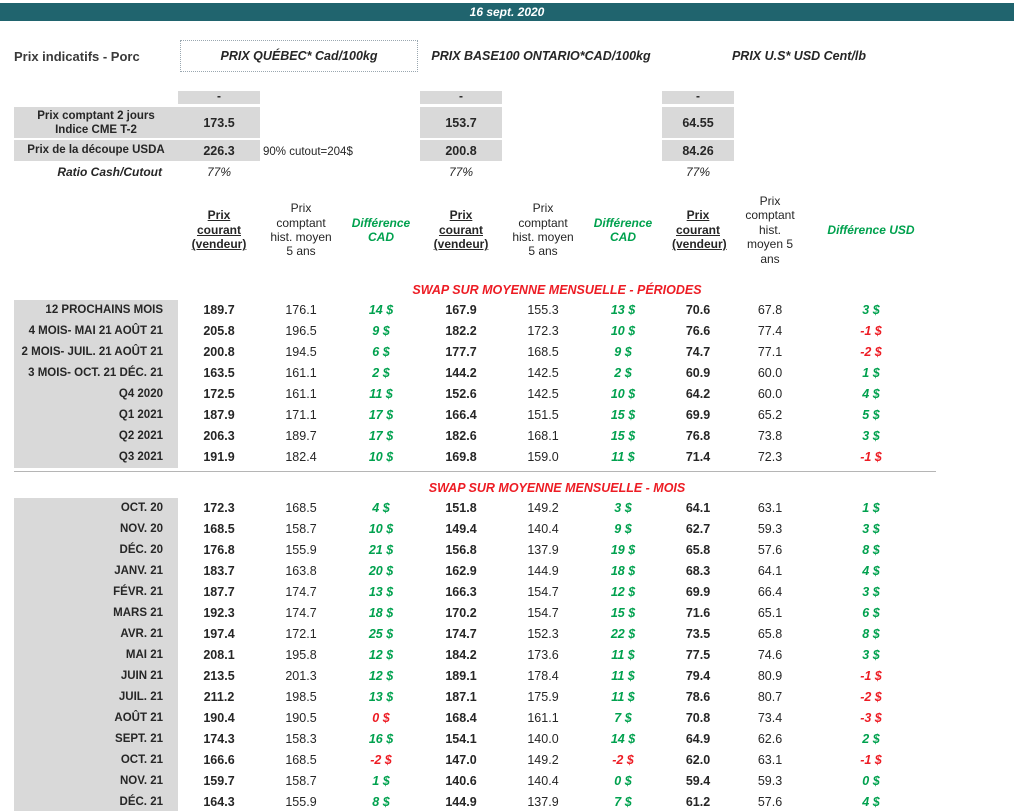  I want to click on spot-cme-us: 64.55, so click(698, 122).